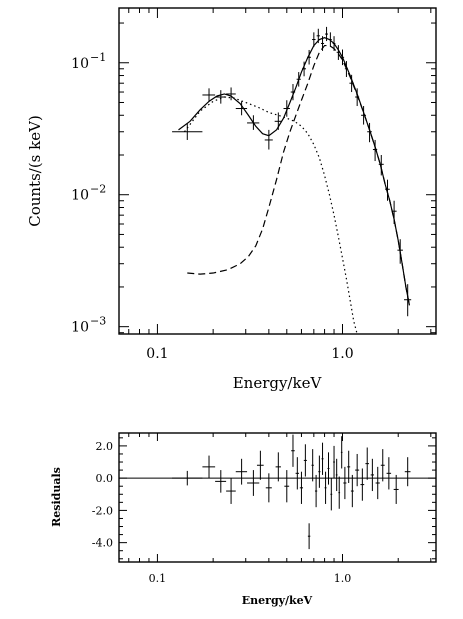 The height and width of the screenshot is (619, 463). What do you see at coordinates (102, 510) in the screenshot?
I see `y-tick-label: -2.0` at bounding box center [102, 510].